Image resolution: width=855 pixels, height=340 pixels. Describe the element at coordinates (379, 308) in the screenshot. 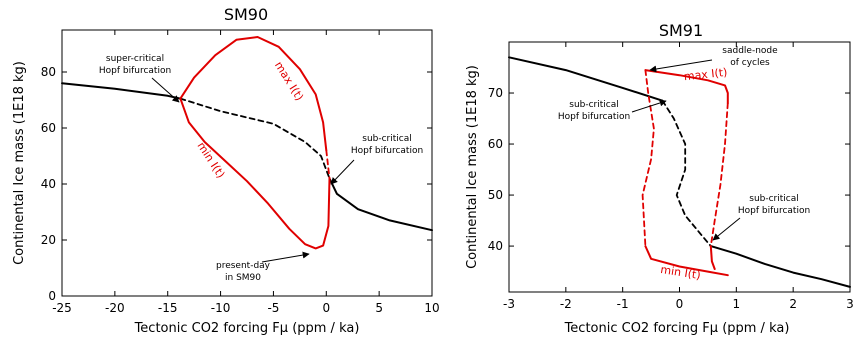

I see `x-tick-label: 5` at that location.